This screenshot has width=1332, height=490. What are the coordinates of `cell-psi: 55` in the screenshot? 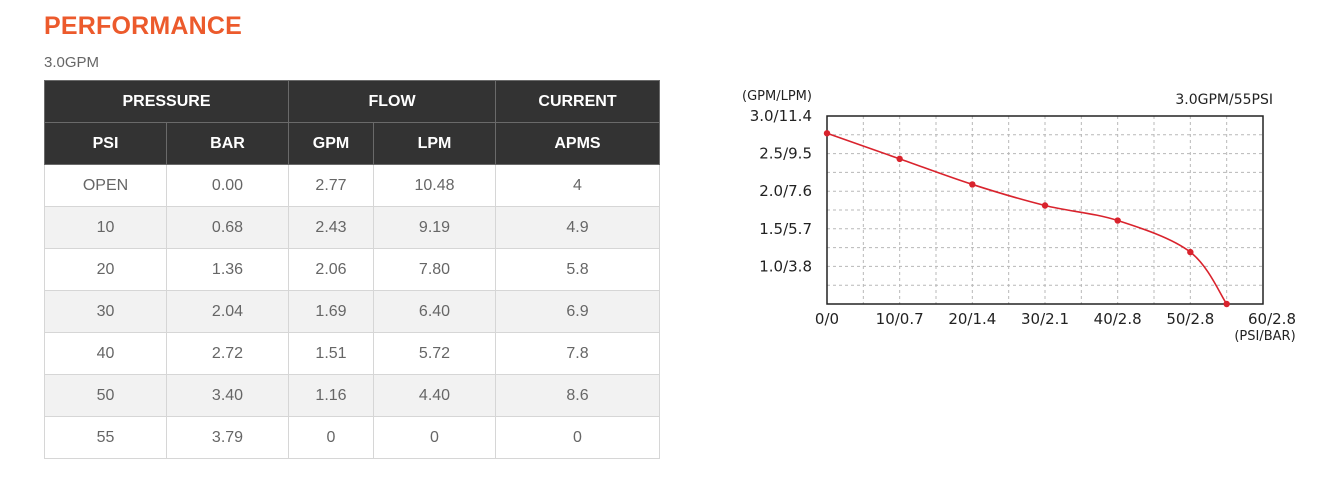 It's located at (105, 437).